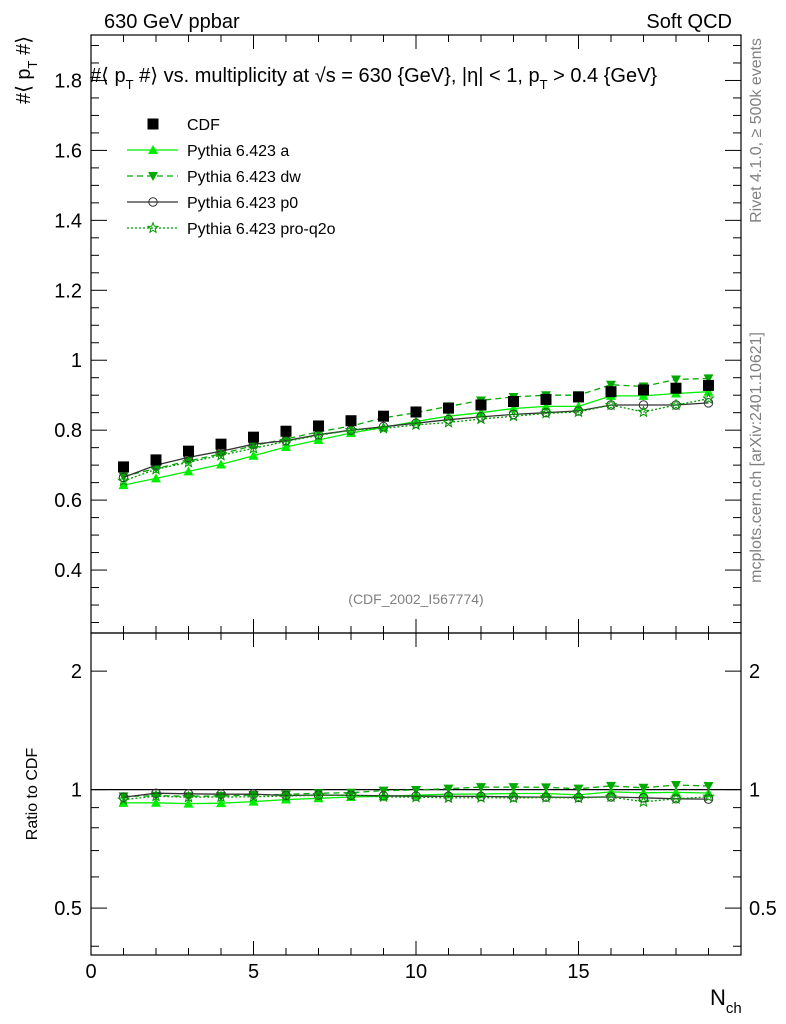 The width and height of the screenshot is (786, 1024). Describe the element at coordinates (244, 177) in the screenshot. I see `legend-label: Pythia 6.423 dw` at that location.